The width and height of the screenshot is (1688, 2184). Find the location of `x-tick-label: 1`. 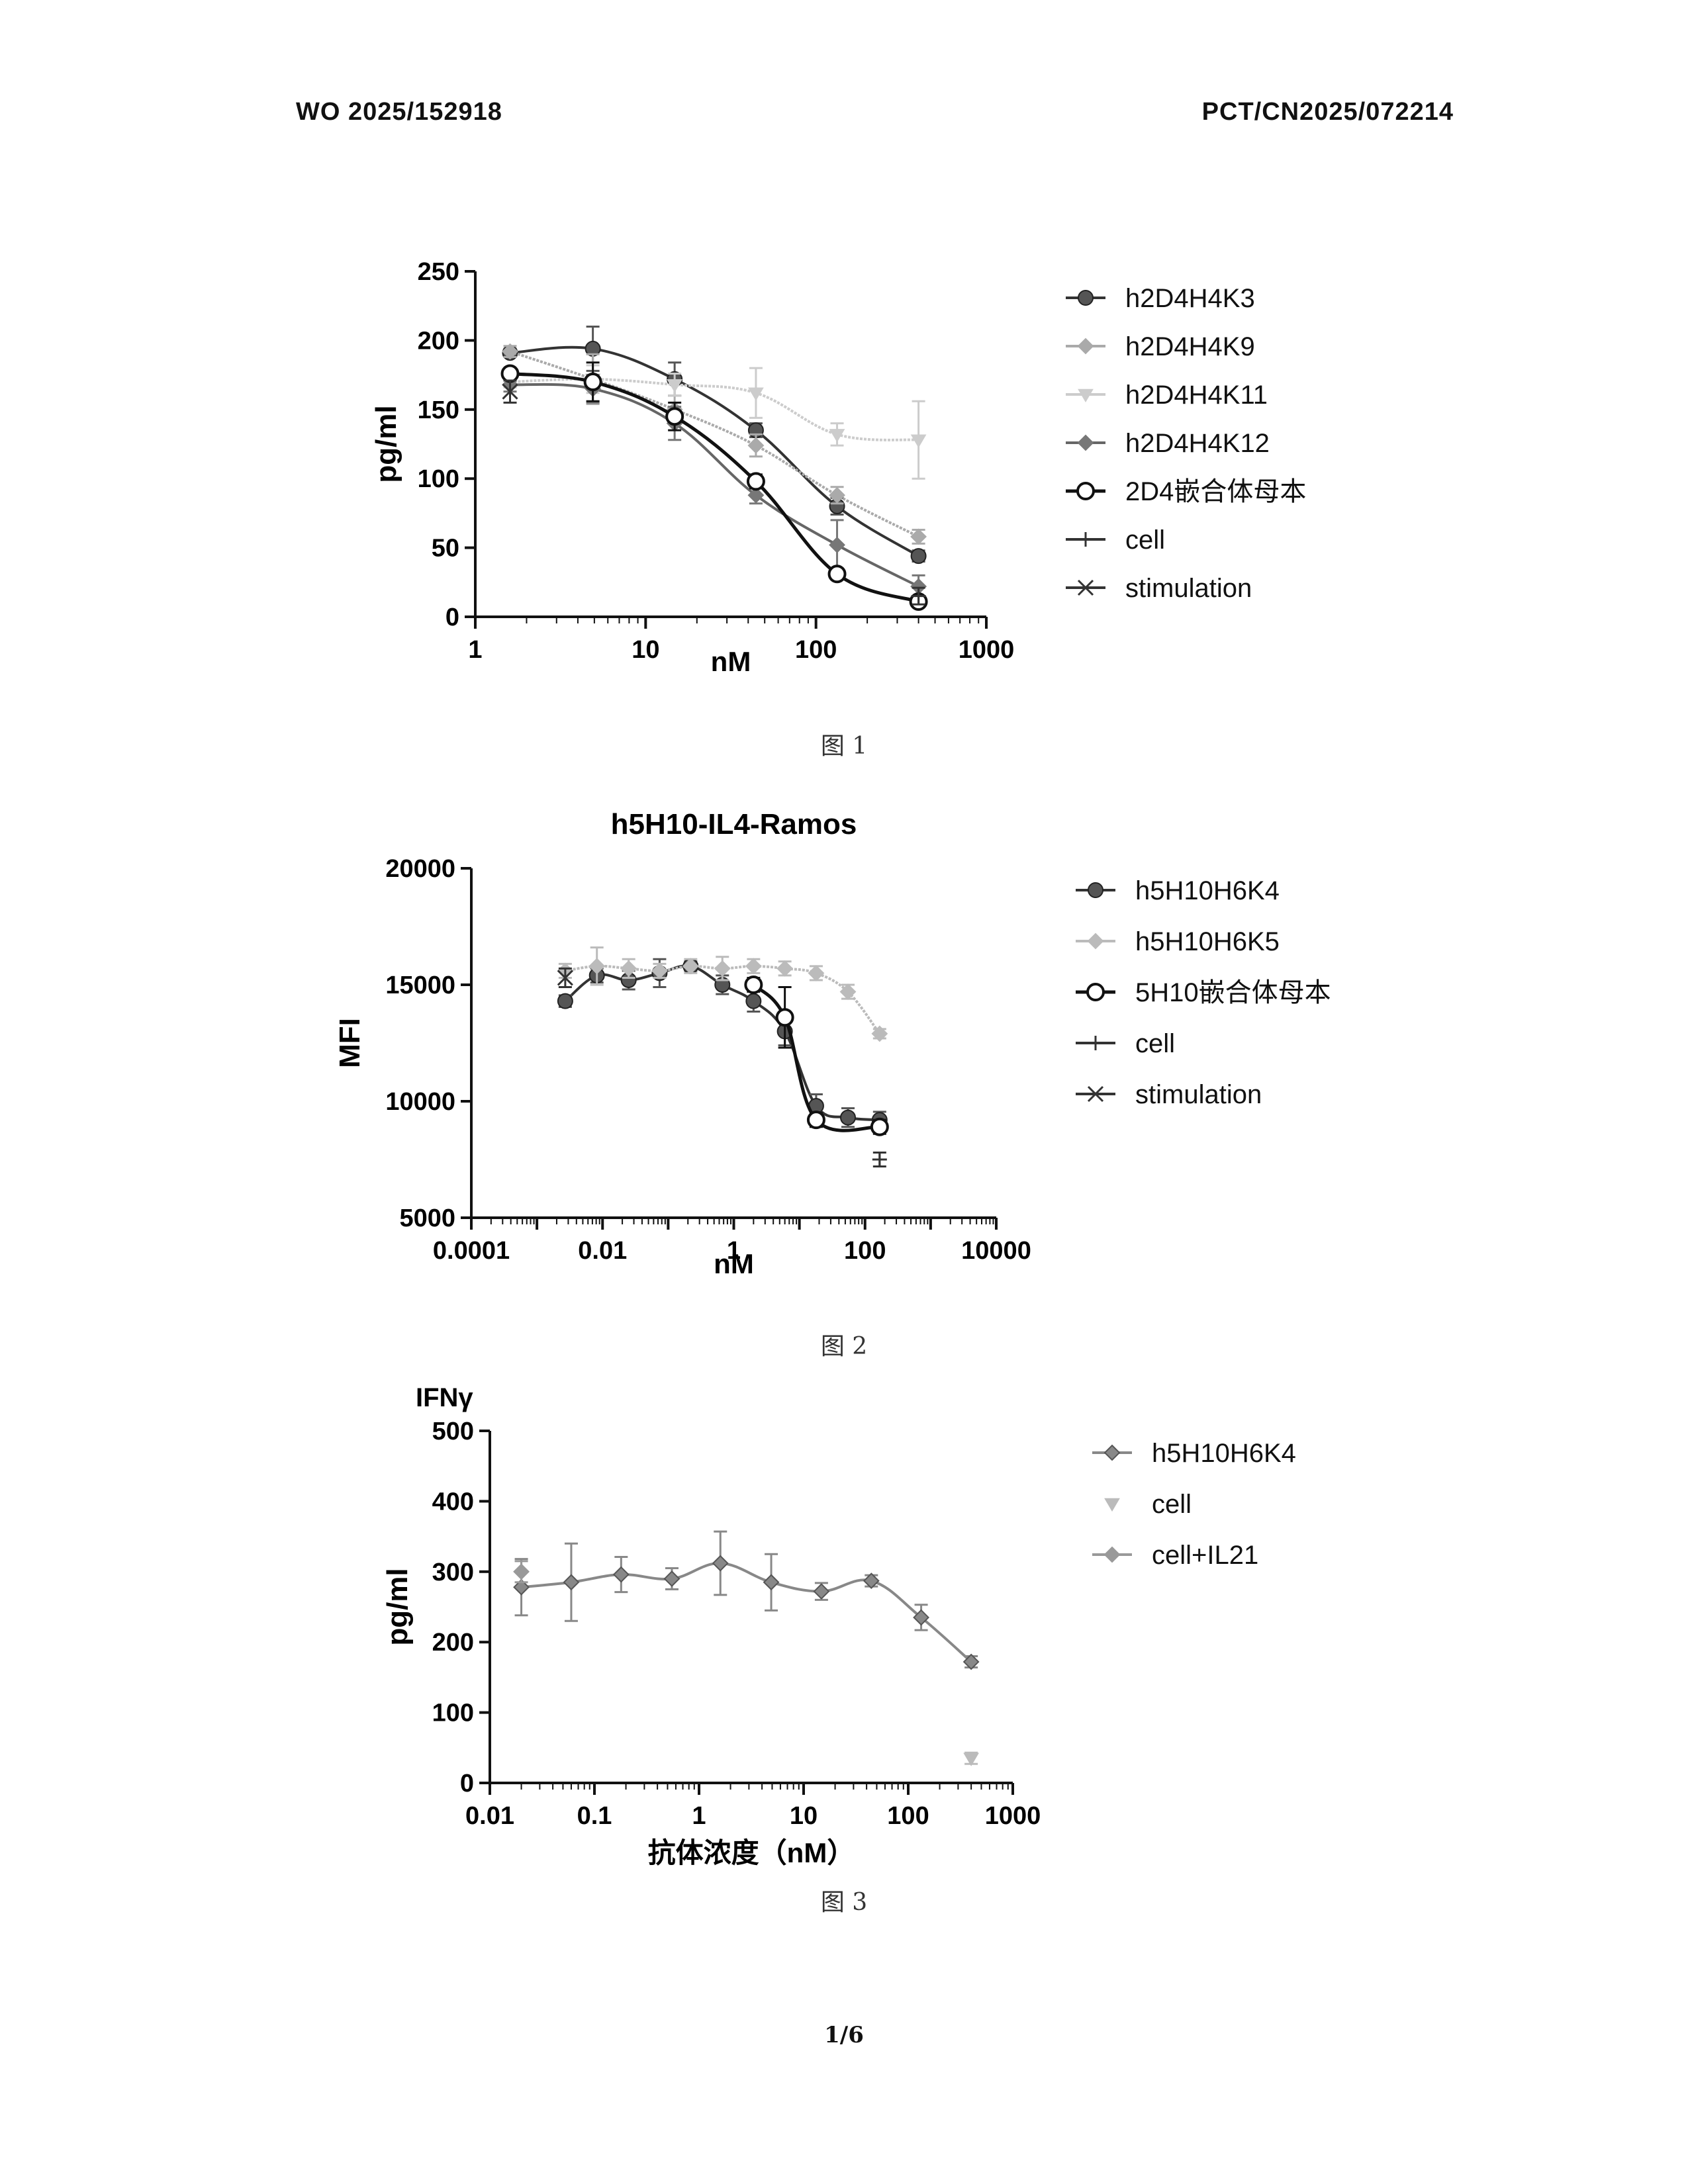

x-tick-label: 1 is located at coordinates (699, 1816).